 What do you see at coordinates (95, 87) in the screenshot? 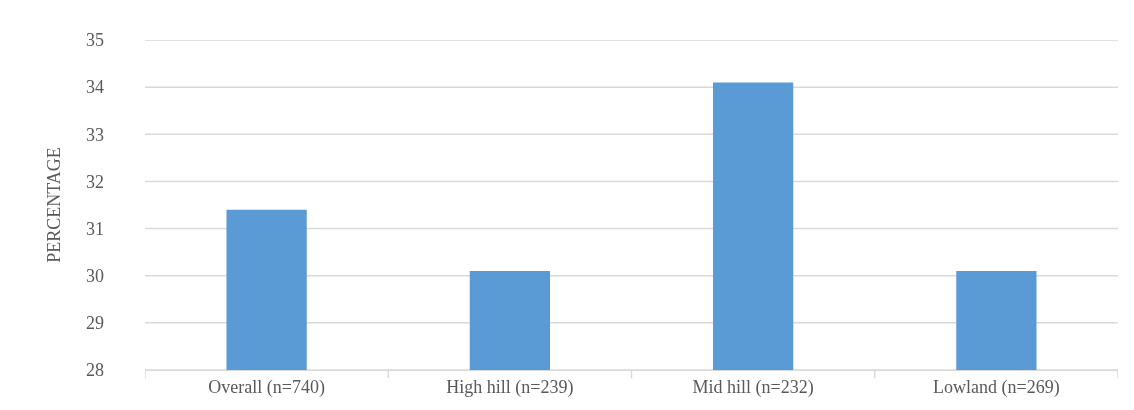
I see `y-tick-label: 34` at bounding box center [95, 87].